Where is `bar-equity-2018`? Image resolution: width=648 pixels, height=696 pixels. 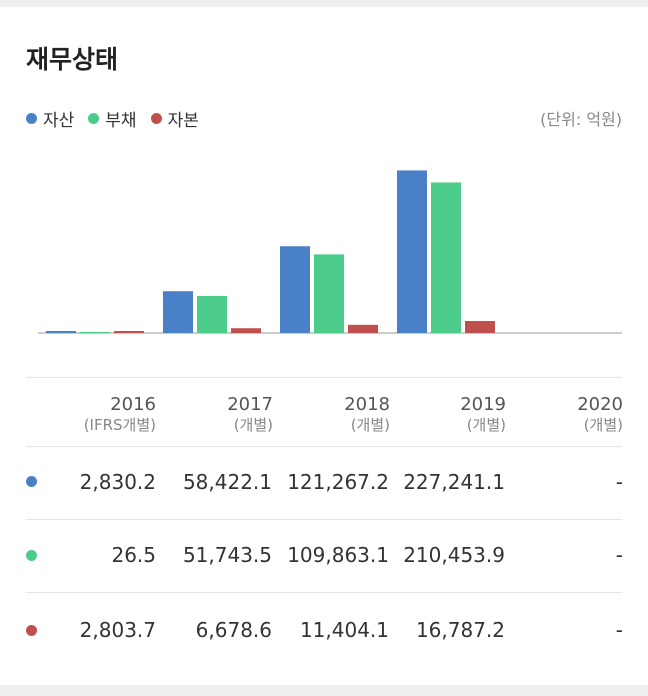 bar-equity-2018 is located at coordinates (363, 328).